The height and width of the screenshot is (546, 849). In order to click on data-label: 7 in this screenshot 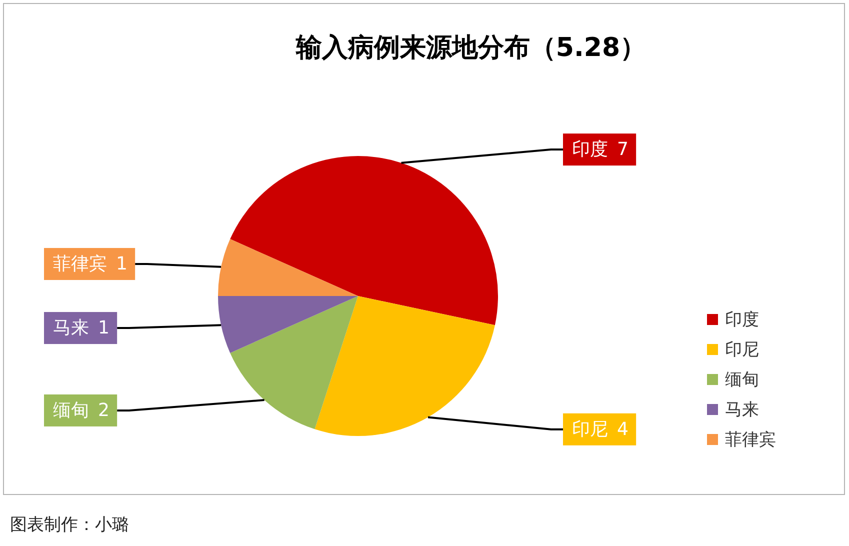, I will do `click(622, 149)`.